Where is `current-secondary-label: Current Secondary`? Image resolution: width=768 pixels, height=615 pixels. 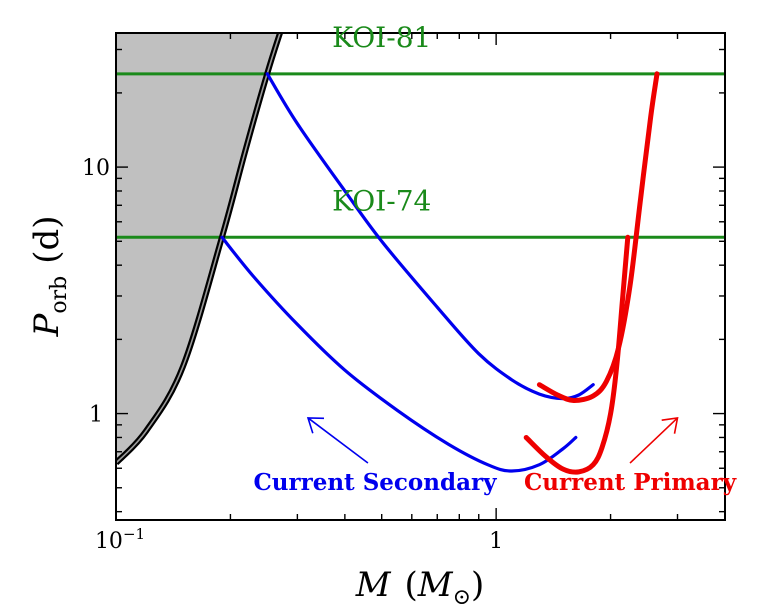 current-secondary-label: Current Secondary is located at coordinates (375, 482).